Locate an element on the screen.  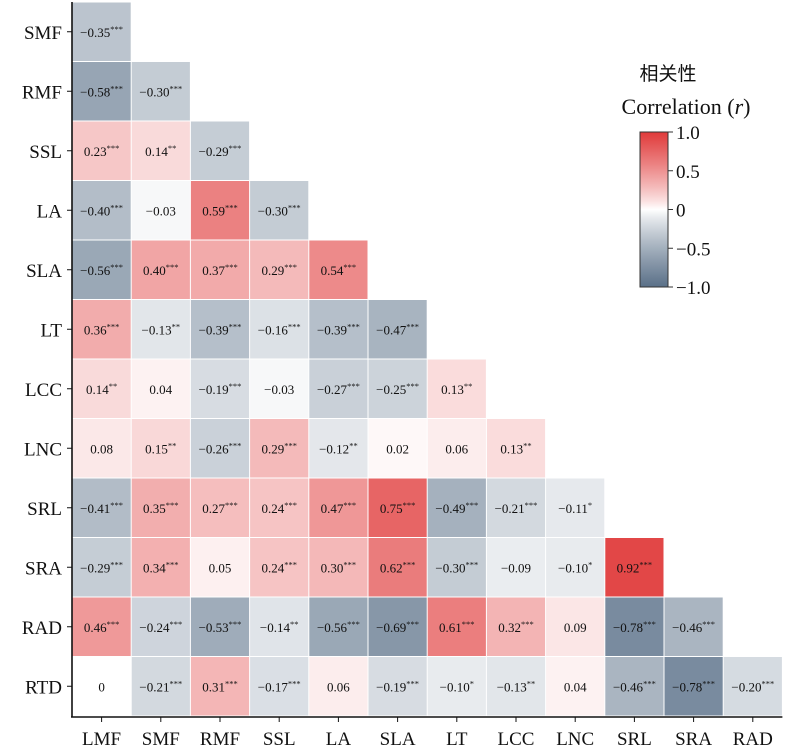
heatmap-cell-label: −0.24*** is located at coordinates (160, 627).